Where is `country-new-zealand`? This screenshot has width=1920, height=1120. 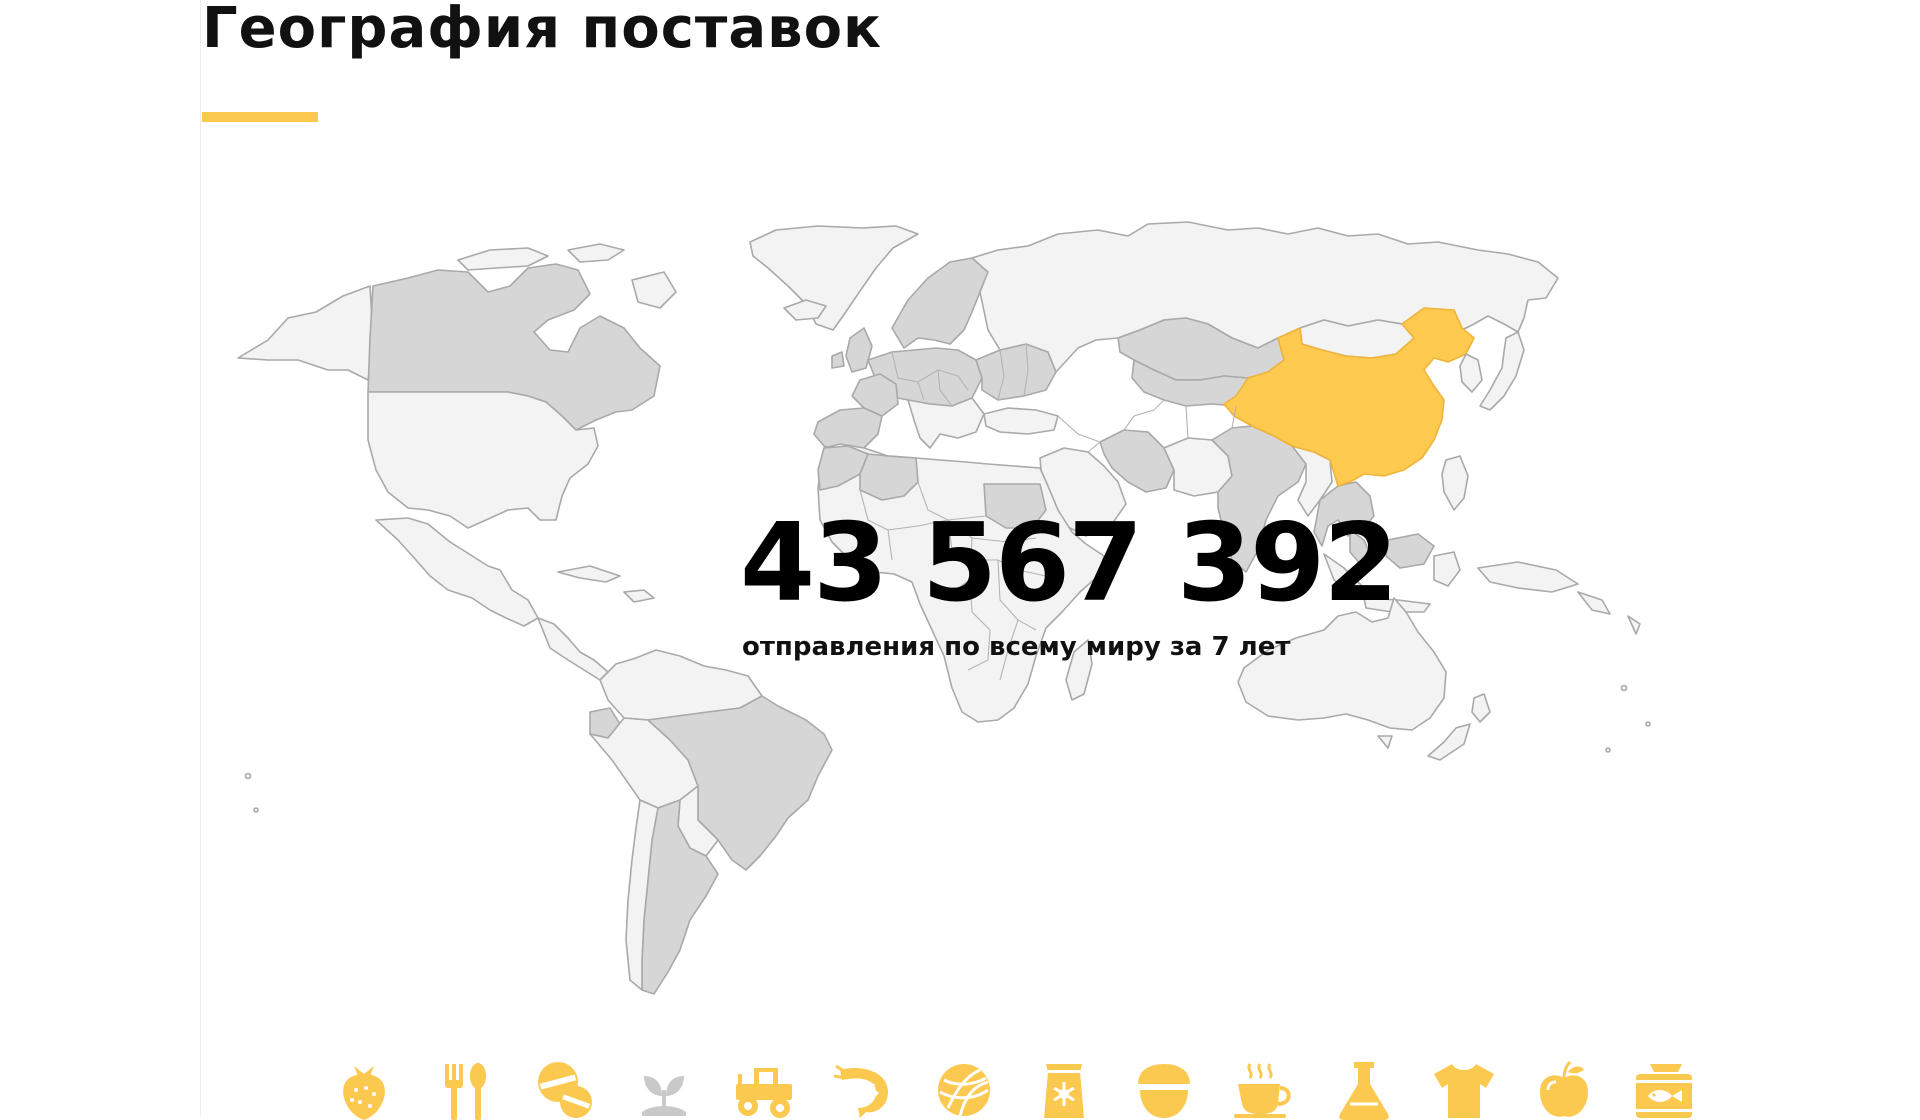 country-new-zealand is located at coordinates (1459, 727).